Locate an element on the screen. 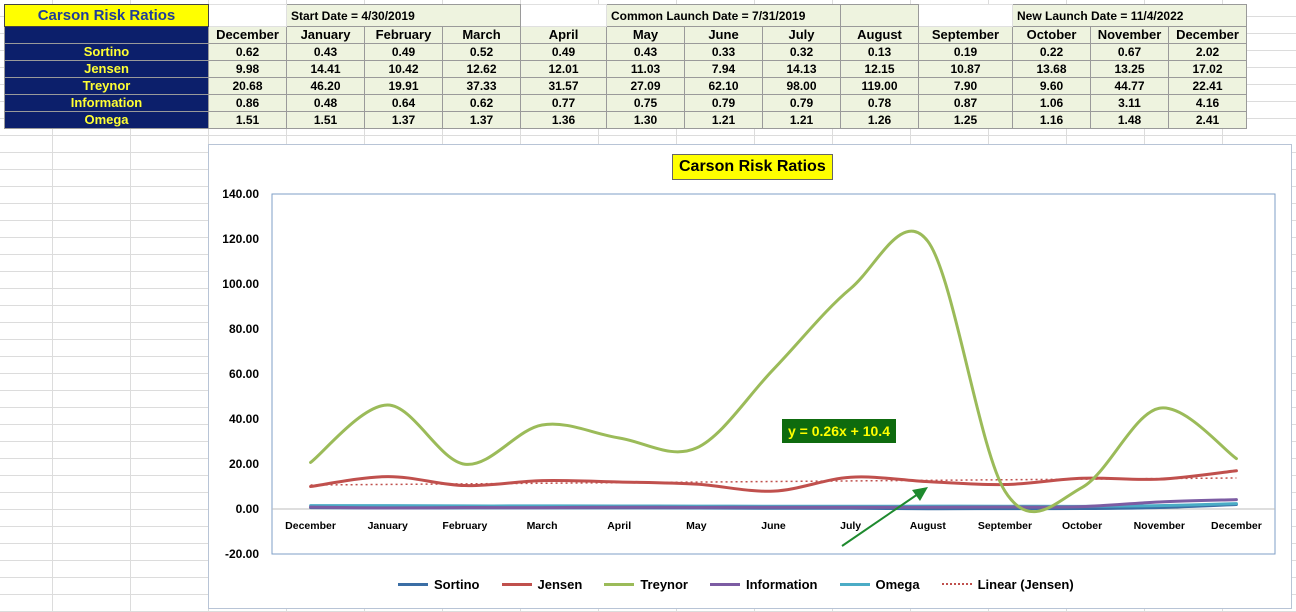  value-cell: 14.41 is located at coordinates (325, 69).